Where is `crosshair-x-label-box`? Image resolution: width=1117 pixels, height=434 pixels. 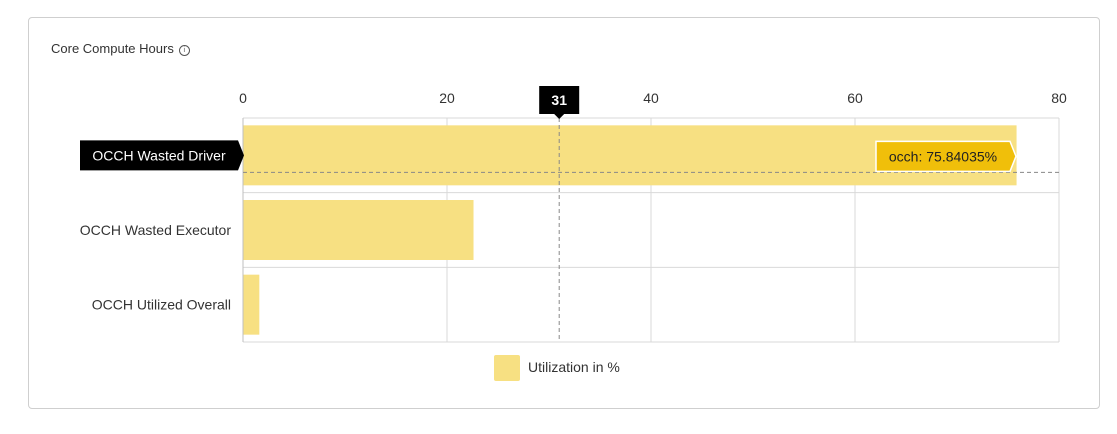 crosshair-x-label-box is located at coordinates (559, 102).